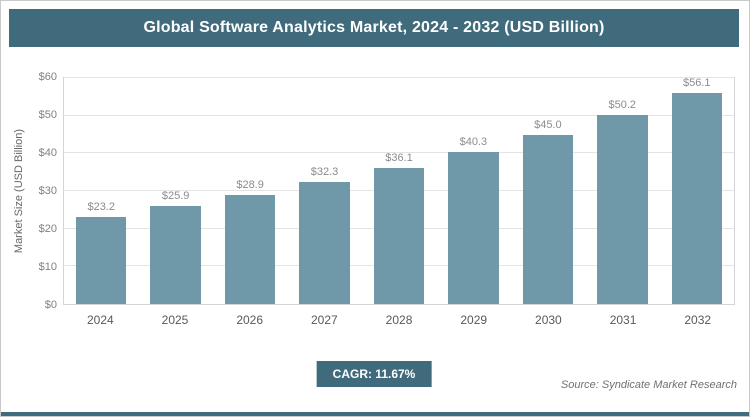 This screenshot has height=417, width=750. I want to click on x-tick-label: 2025, so click(175, 320).